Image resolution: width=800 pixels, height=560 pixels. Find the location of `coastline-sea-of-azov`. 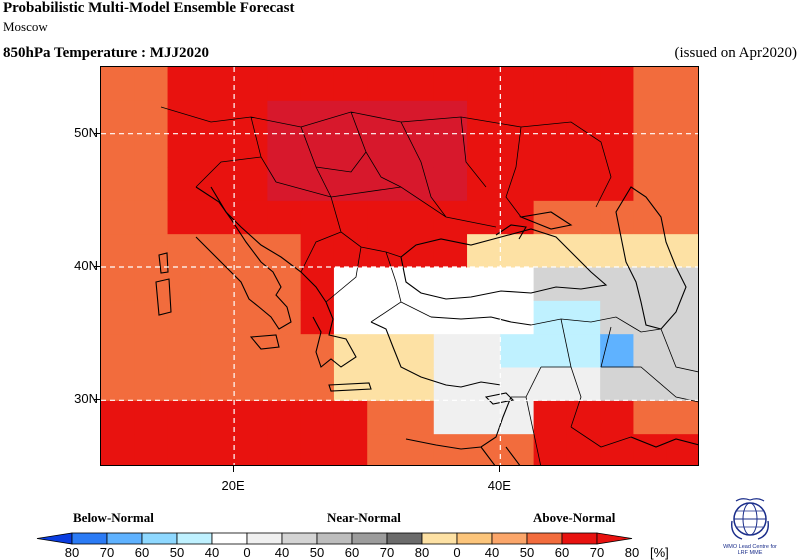

coastline-sea-of-azov is located at coordinates (545, 220).